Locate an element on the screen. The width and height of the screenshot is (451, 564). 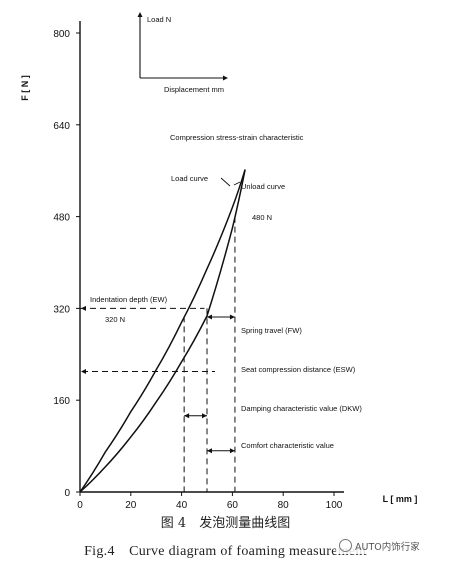
annotation-480n: 480 N is located at coordinates (262, 217).